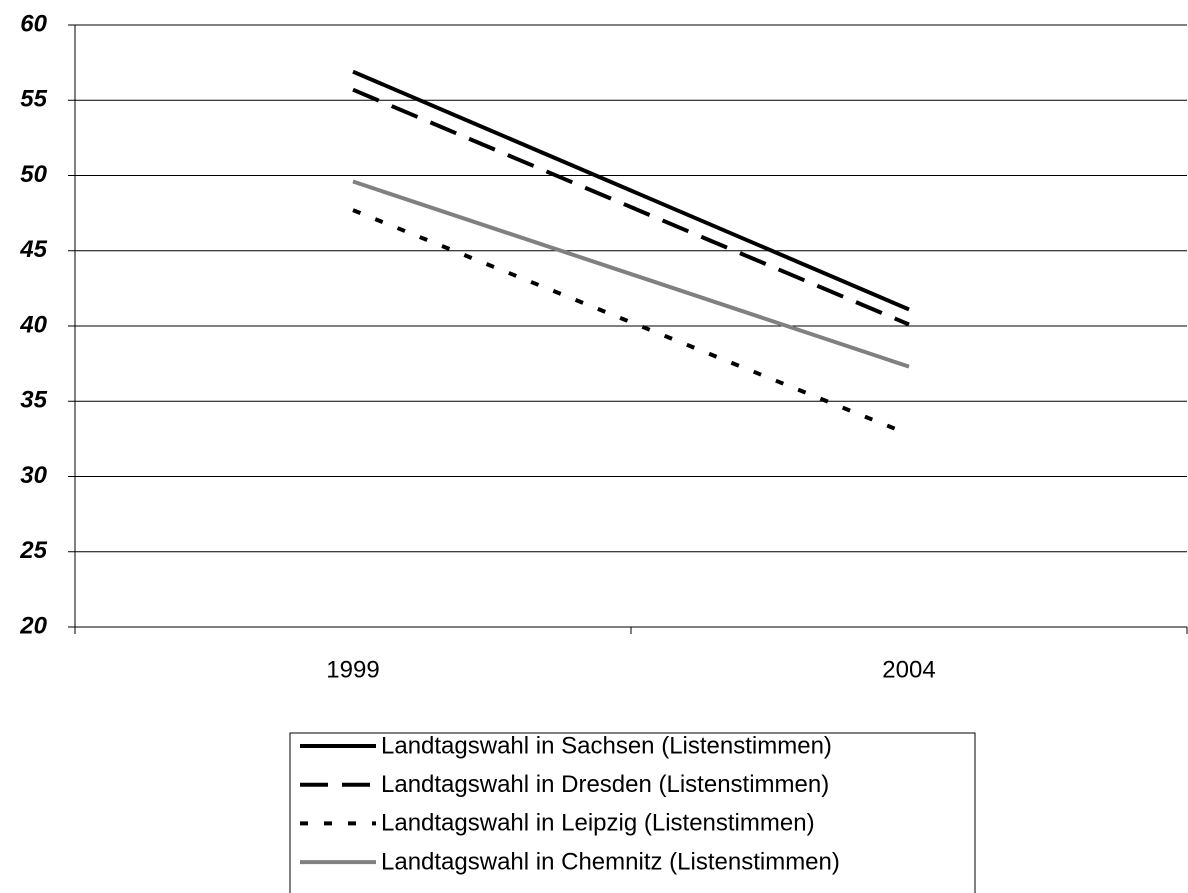  Describe the element at coordinates (33, 23) in the screenshot. I see `y-tick-label: 60` at that location.